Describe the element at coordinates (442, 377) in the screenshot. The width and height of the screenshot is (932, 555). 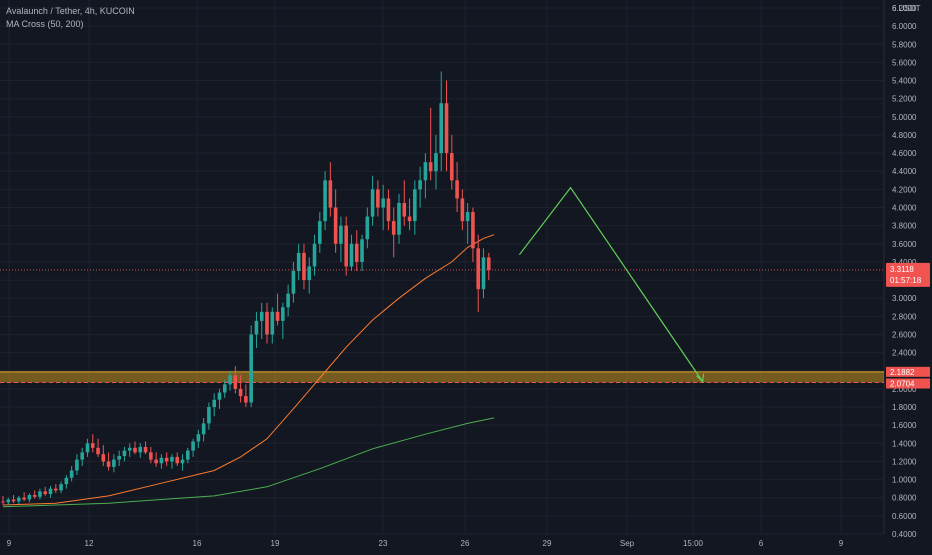
I see `support-zone` at that location.